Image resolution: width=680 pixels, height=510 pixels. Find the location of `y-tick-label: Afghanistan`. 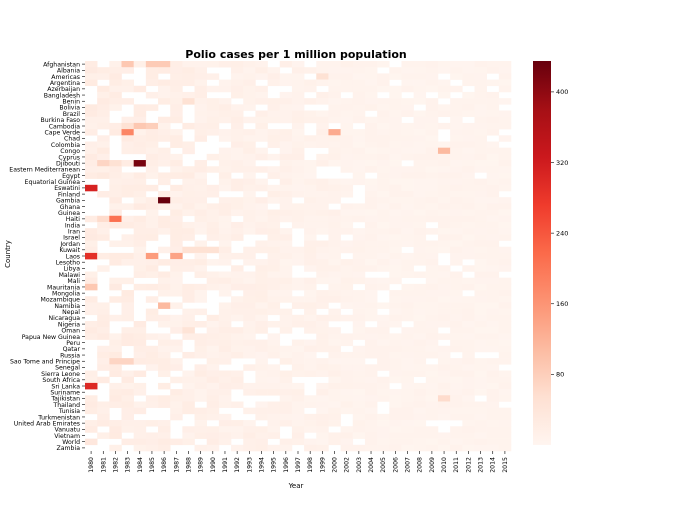

y-tick-label: Afghanistan is located at coordinates (61, 64).